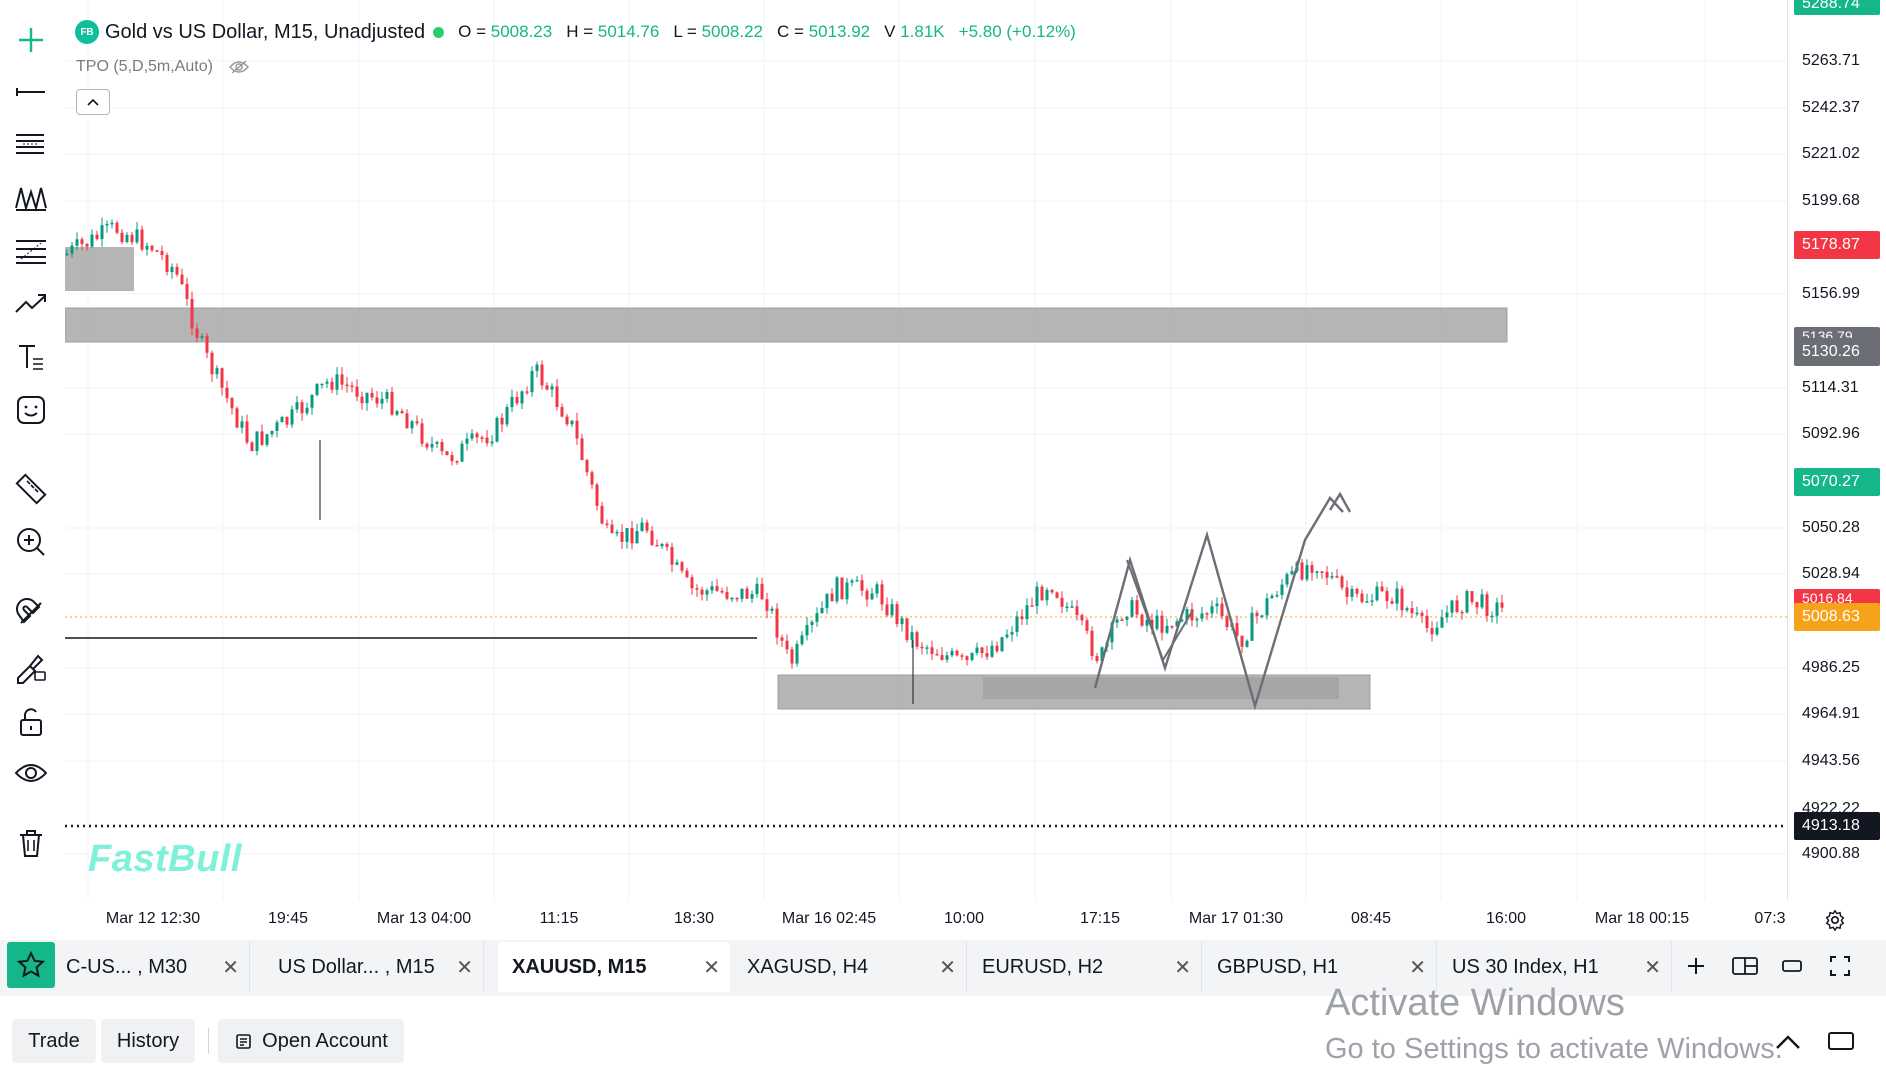  What do you see at coordinates (31, 410) in the screenshot?
I see `emoji-sticker-icon` at bounding box center [31, 410].